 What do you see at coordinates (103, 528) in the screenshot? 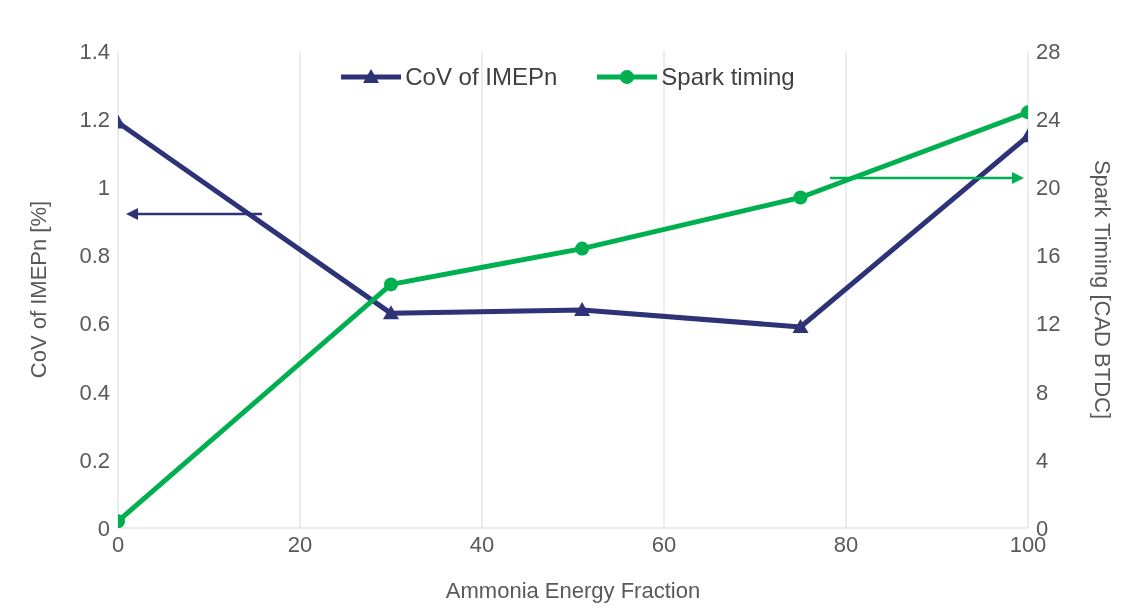
I see `y-tick-label: 0` at bounding box center [103, 528].